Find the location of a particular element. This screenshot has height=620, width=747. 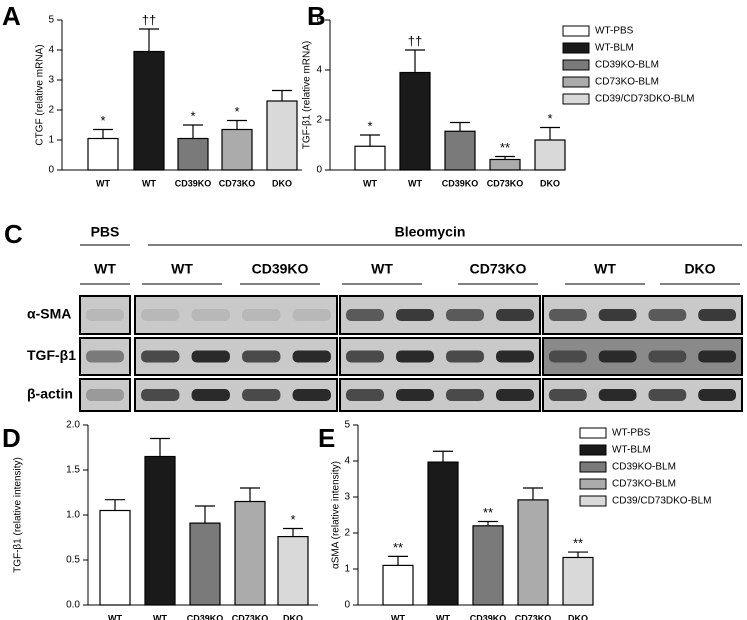

row-label: TGF-β1 is located at coordinates (51, 355).